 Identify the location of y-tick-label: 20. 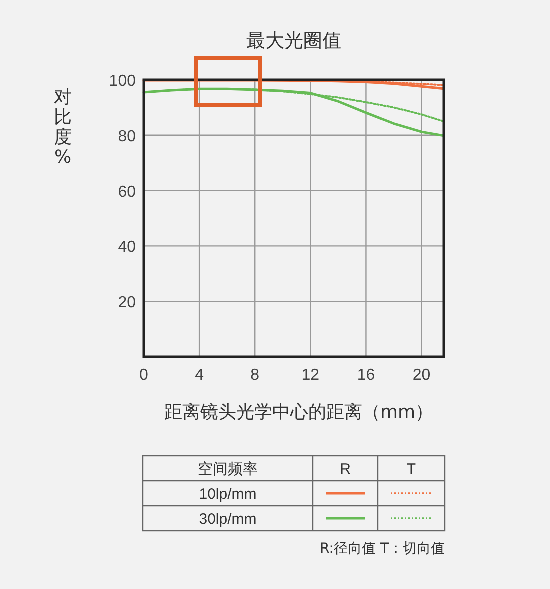
(127, 303).